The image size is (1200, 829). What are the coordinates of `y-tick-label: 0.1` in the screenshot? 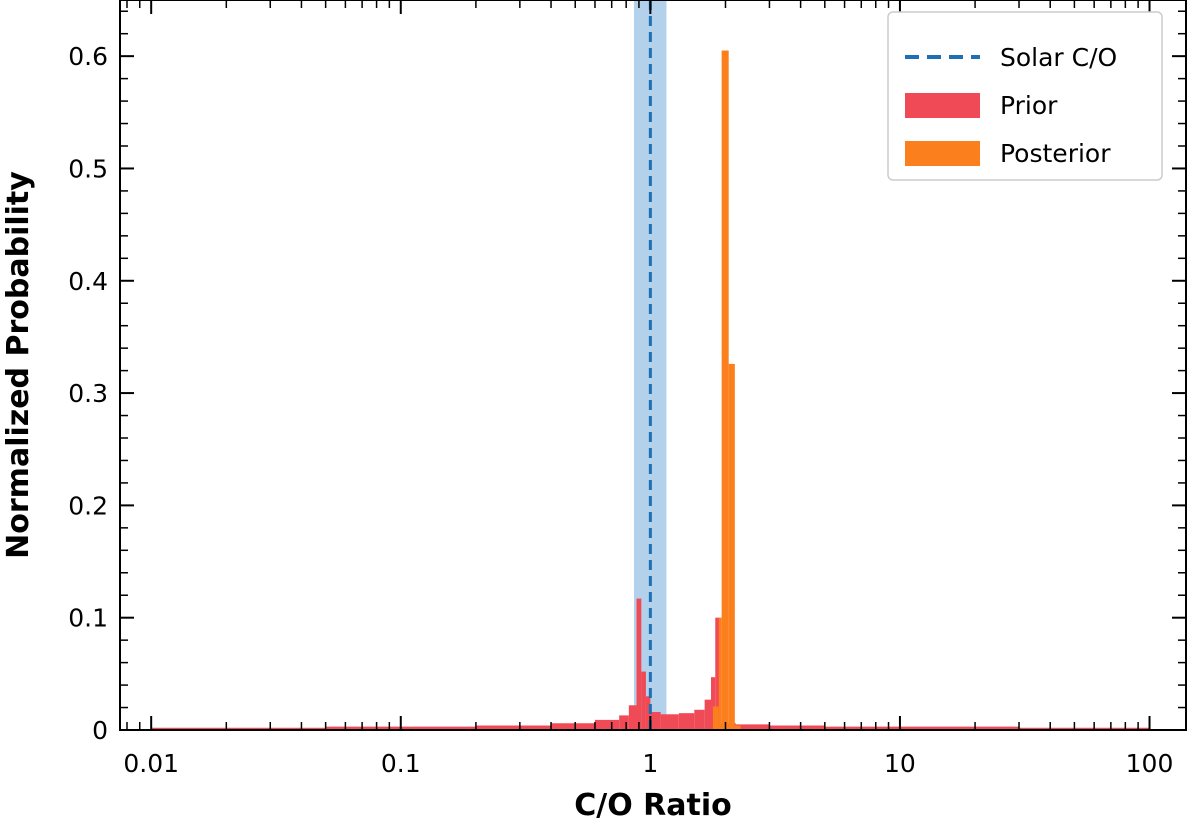 It's located at (88, 618).